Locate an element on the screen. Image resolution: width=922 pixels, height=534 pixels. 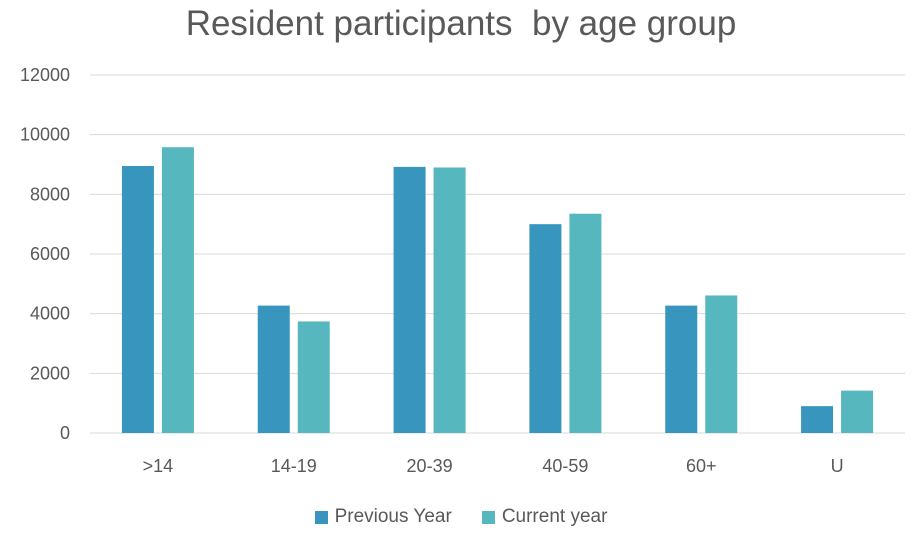
y-tick-label: 2000 is located at coordinates (50, 373).